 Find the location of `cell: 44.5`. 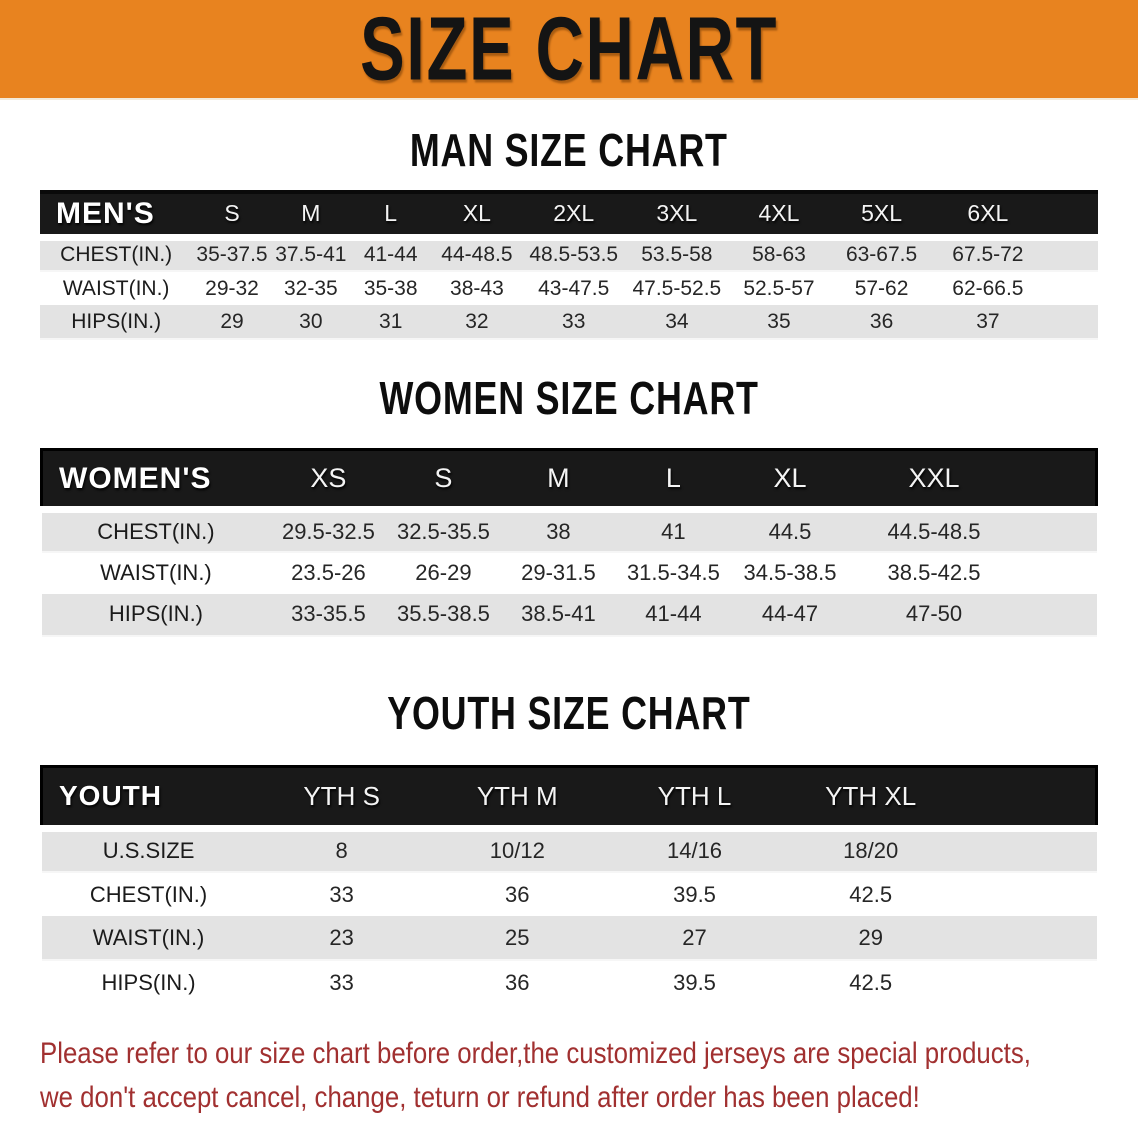

cell: 44.5 is located at coordinates (790, 529).